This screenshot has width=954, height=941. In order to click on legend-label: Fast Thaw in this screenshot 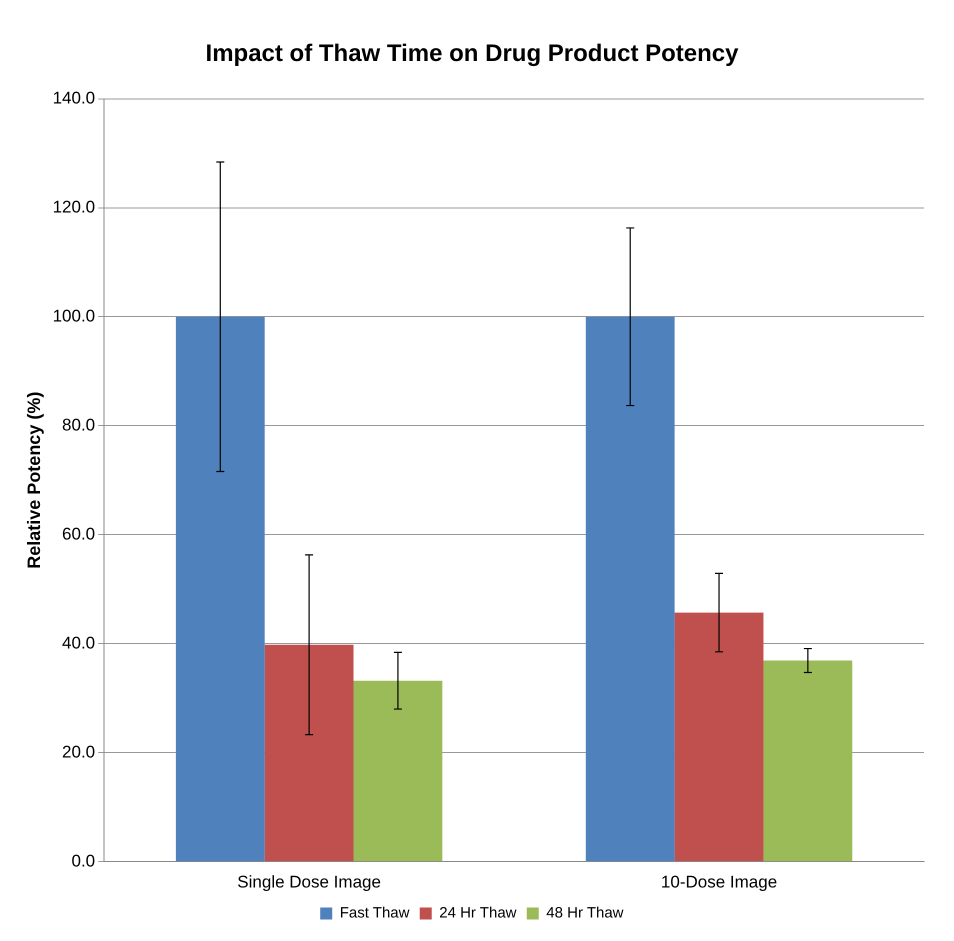, I will do `click(375, 913)`.